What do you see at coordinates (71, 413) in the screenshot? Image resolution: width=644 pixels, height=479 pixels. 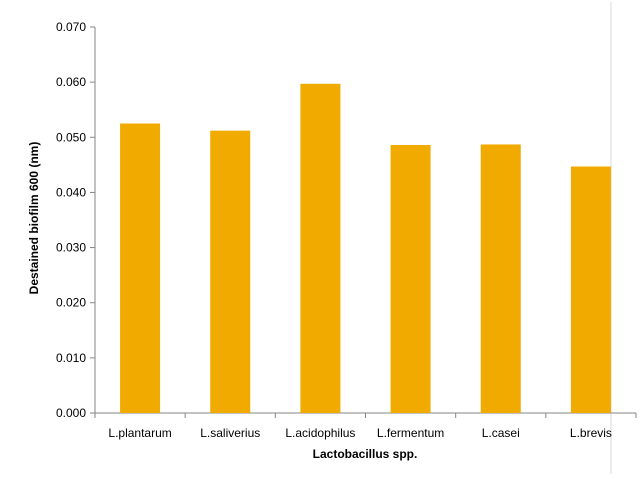 I see `y-tick-label: 0.000` at bounding box center [71, 413].